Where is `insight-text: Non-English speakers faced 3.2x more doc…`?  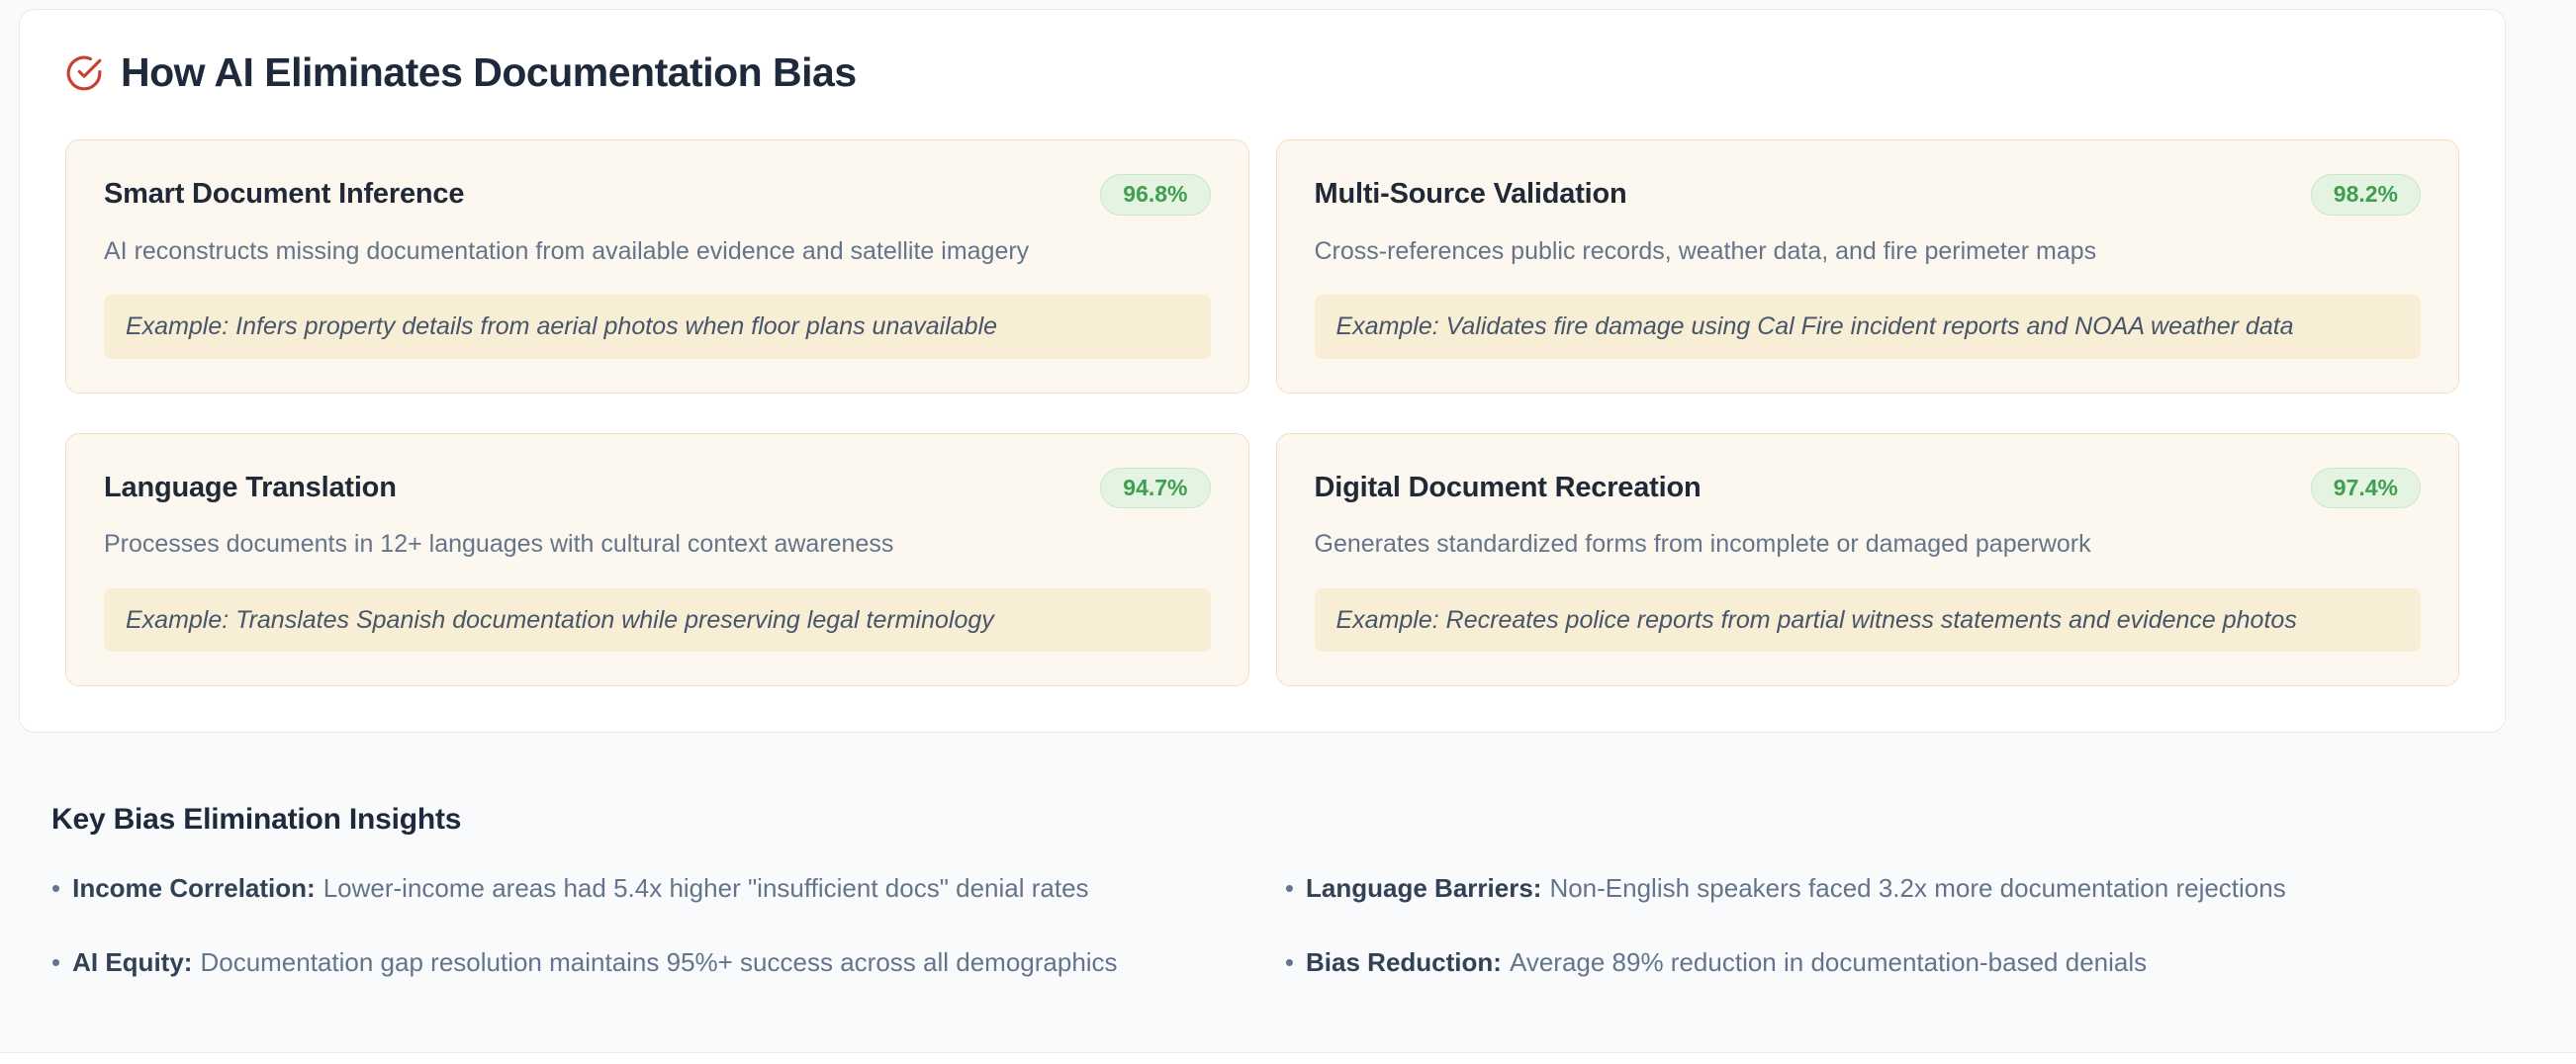
insight-text: Non-English speakers faced 3.2x more doc… is located at coordinates (1918, 888).